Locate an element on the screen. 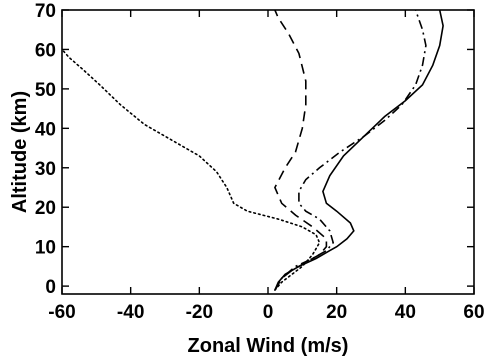 This screenshot has width=489, height=358. x-tick-label: 40 is located at coordinates (405, 312).